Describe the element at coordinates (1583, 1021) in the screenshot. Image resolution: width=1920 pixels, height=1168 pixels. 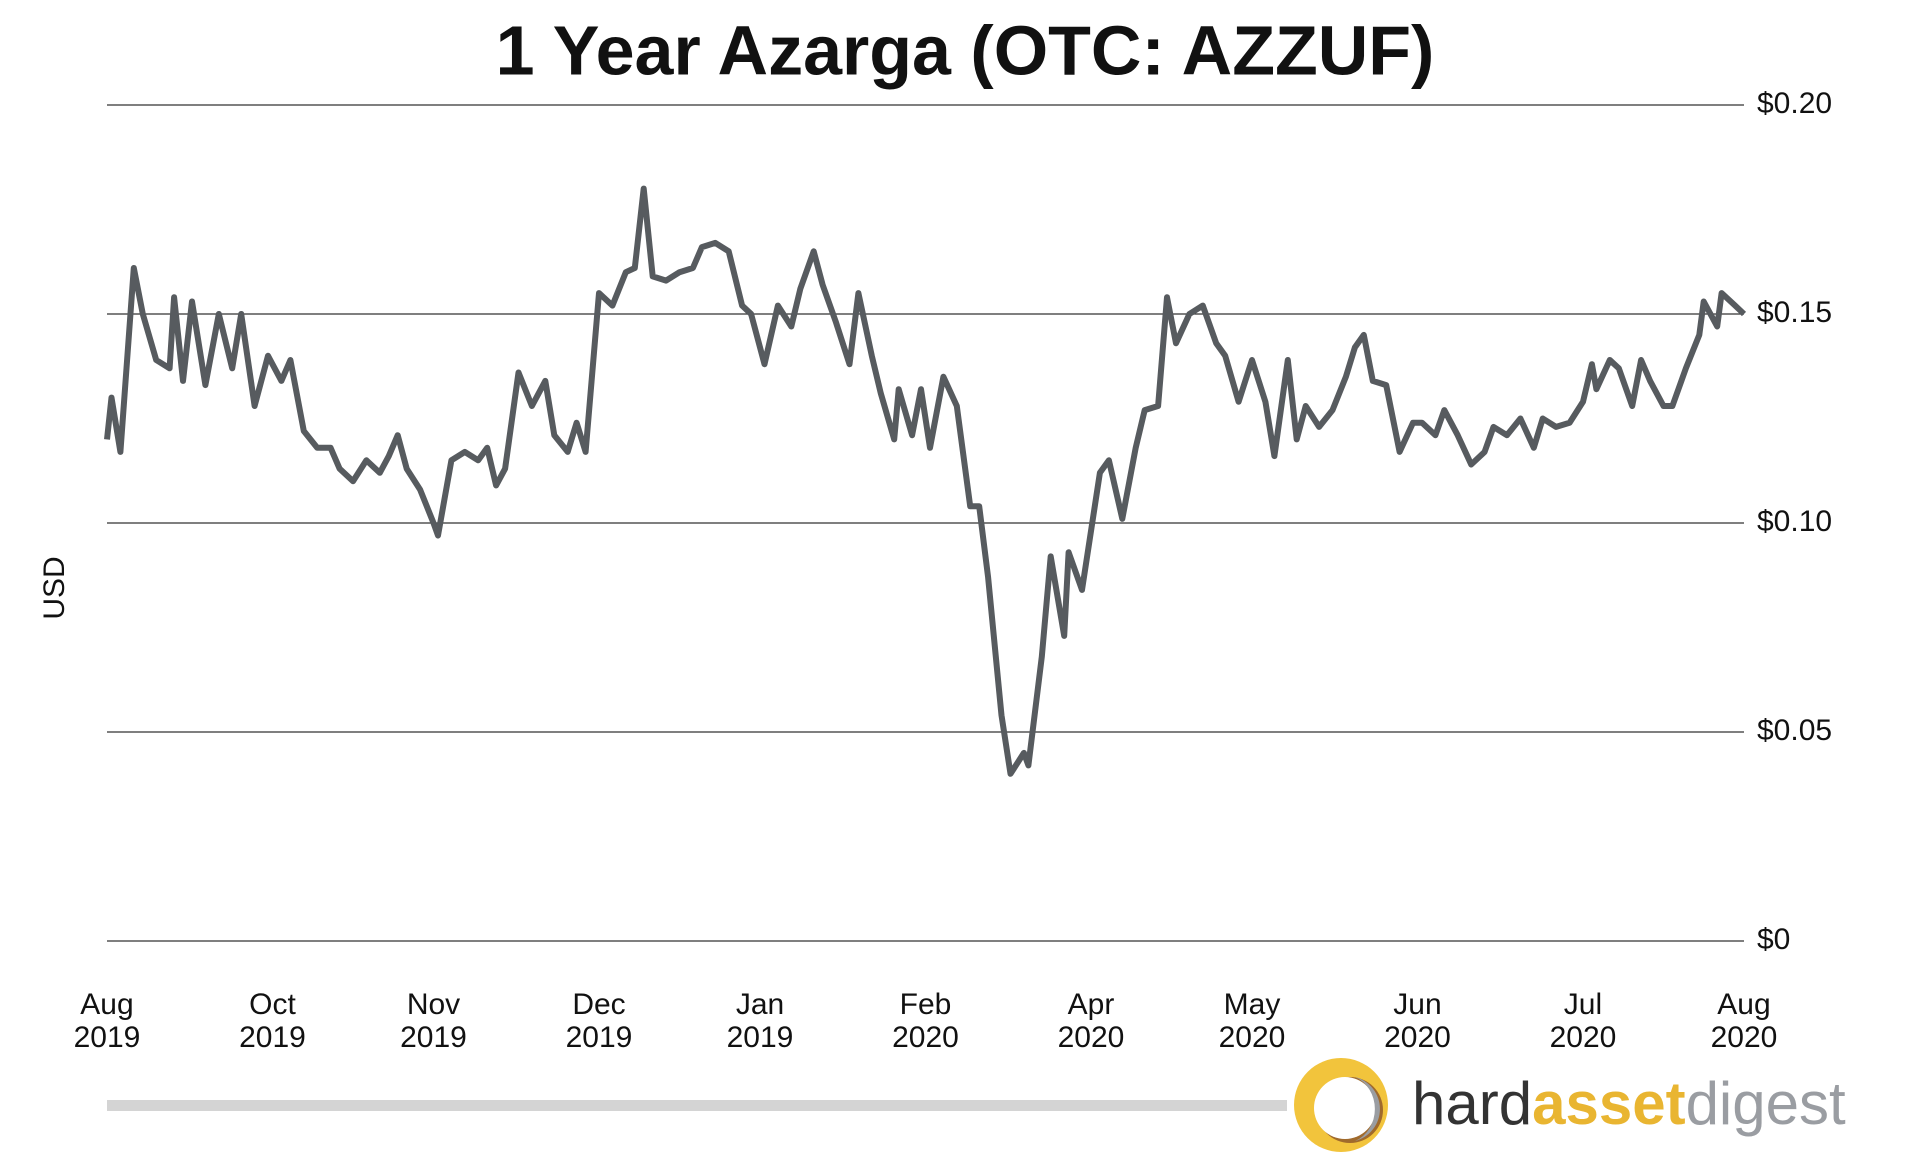
I see `x-tick-label: Jul 2020` at that location.